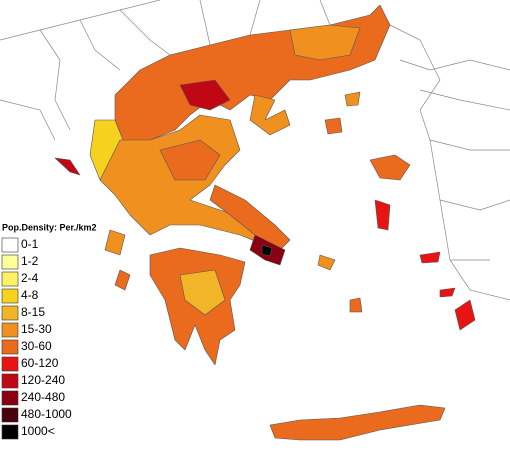 Image resolution: width=510 pixels, height=450 pixels. What do you see at coordinates (40, 363) in the screenshot?
I see `legend-label: 60-120` at bounding box center [40, 363].